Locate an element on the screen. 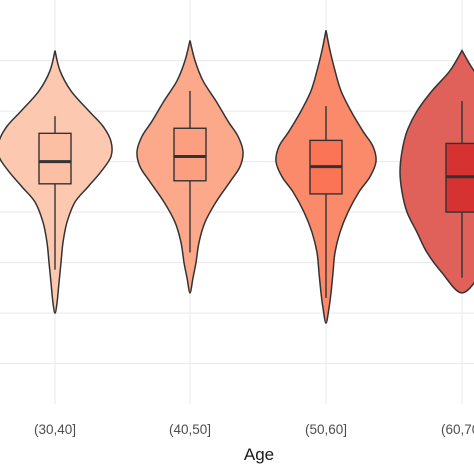 Image resolution: width=474 pixels, height=474 pixels. x-axis-title: Age is located at coordinates (259, 454).